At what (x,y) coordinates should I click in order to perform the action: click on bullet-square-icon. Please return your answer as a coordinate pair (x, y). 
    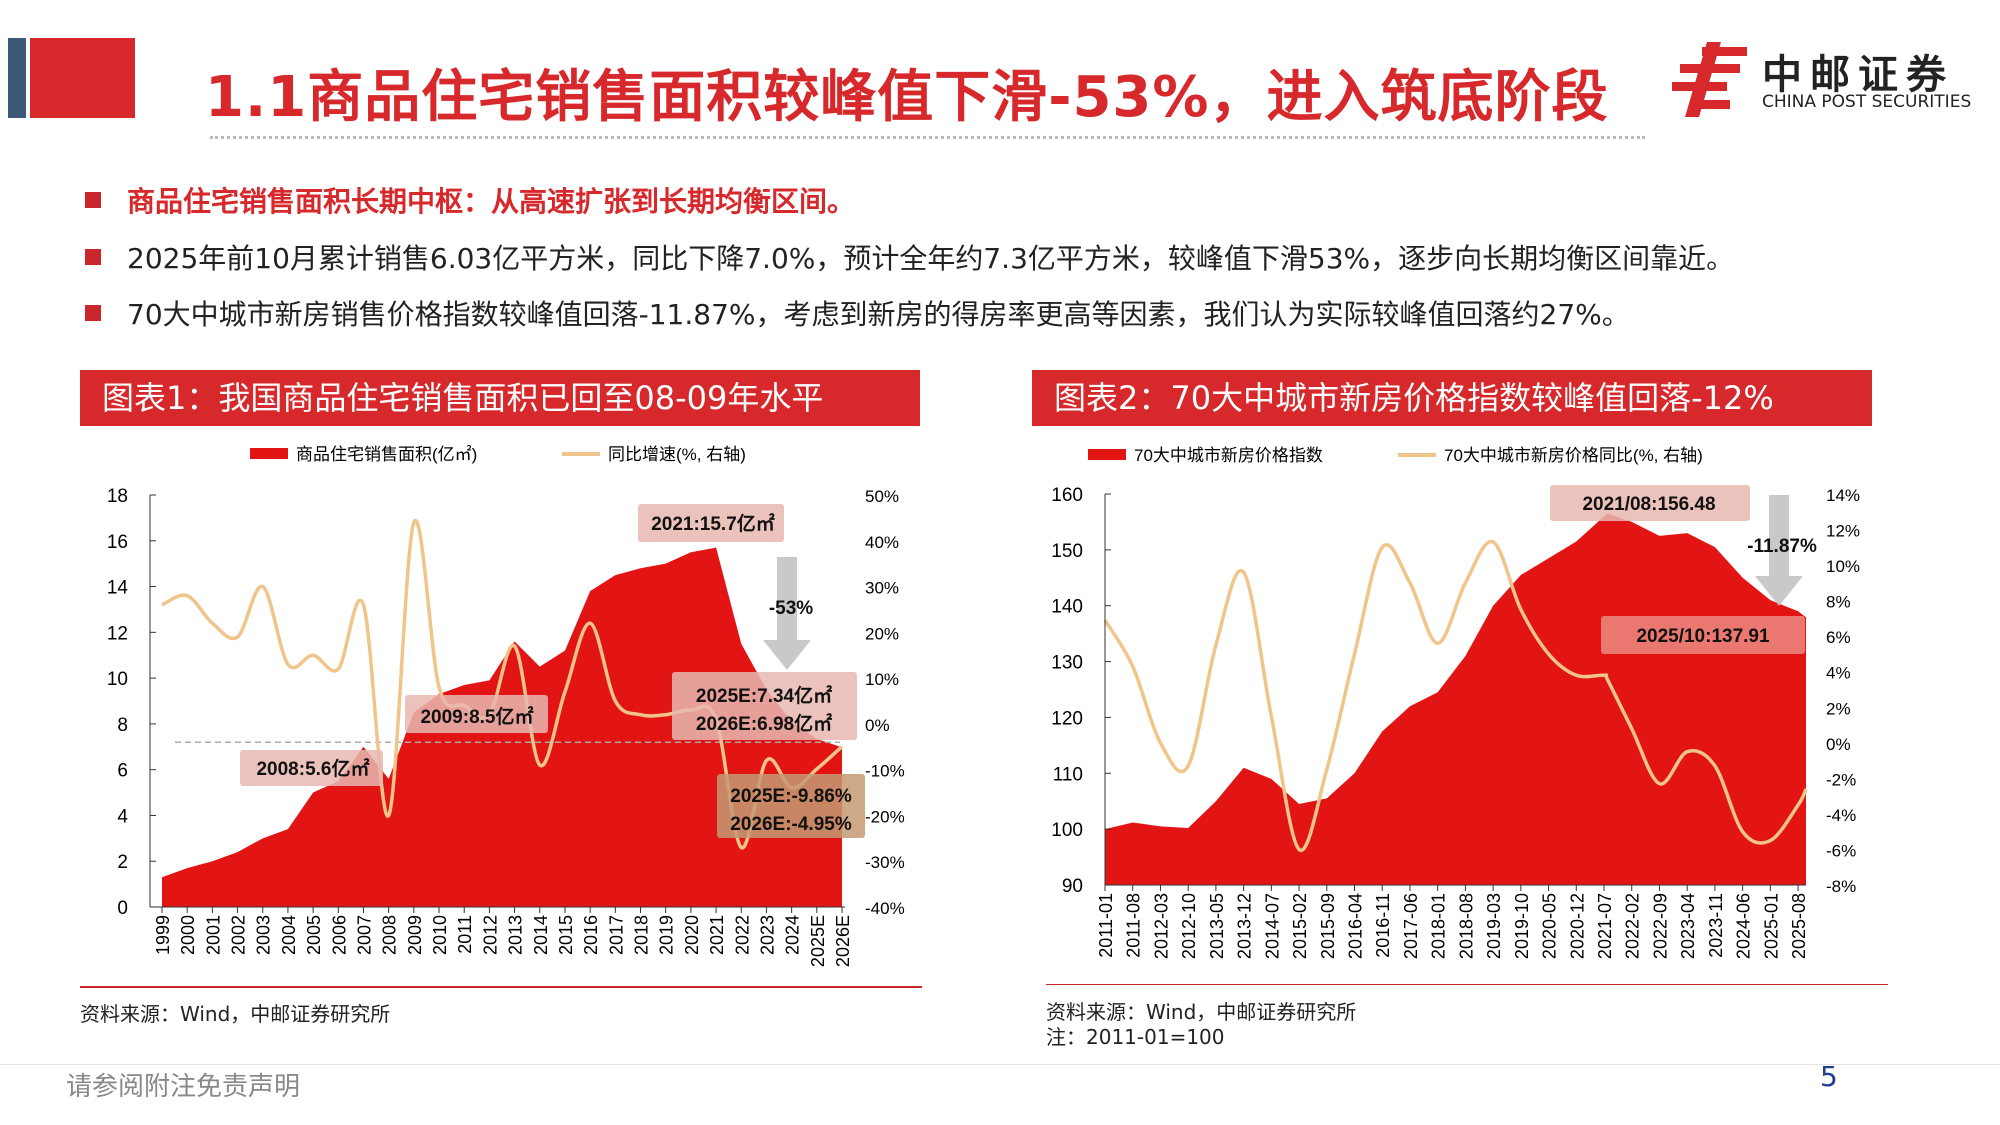
    Looking at the image, I should click on (93, 257).